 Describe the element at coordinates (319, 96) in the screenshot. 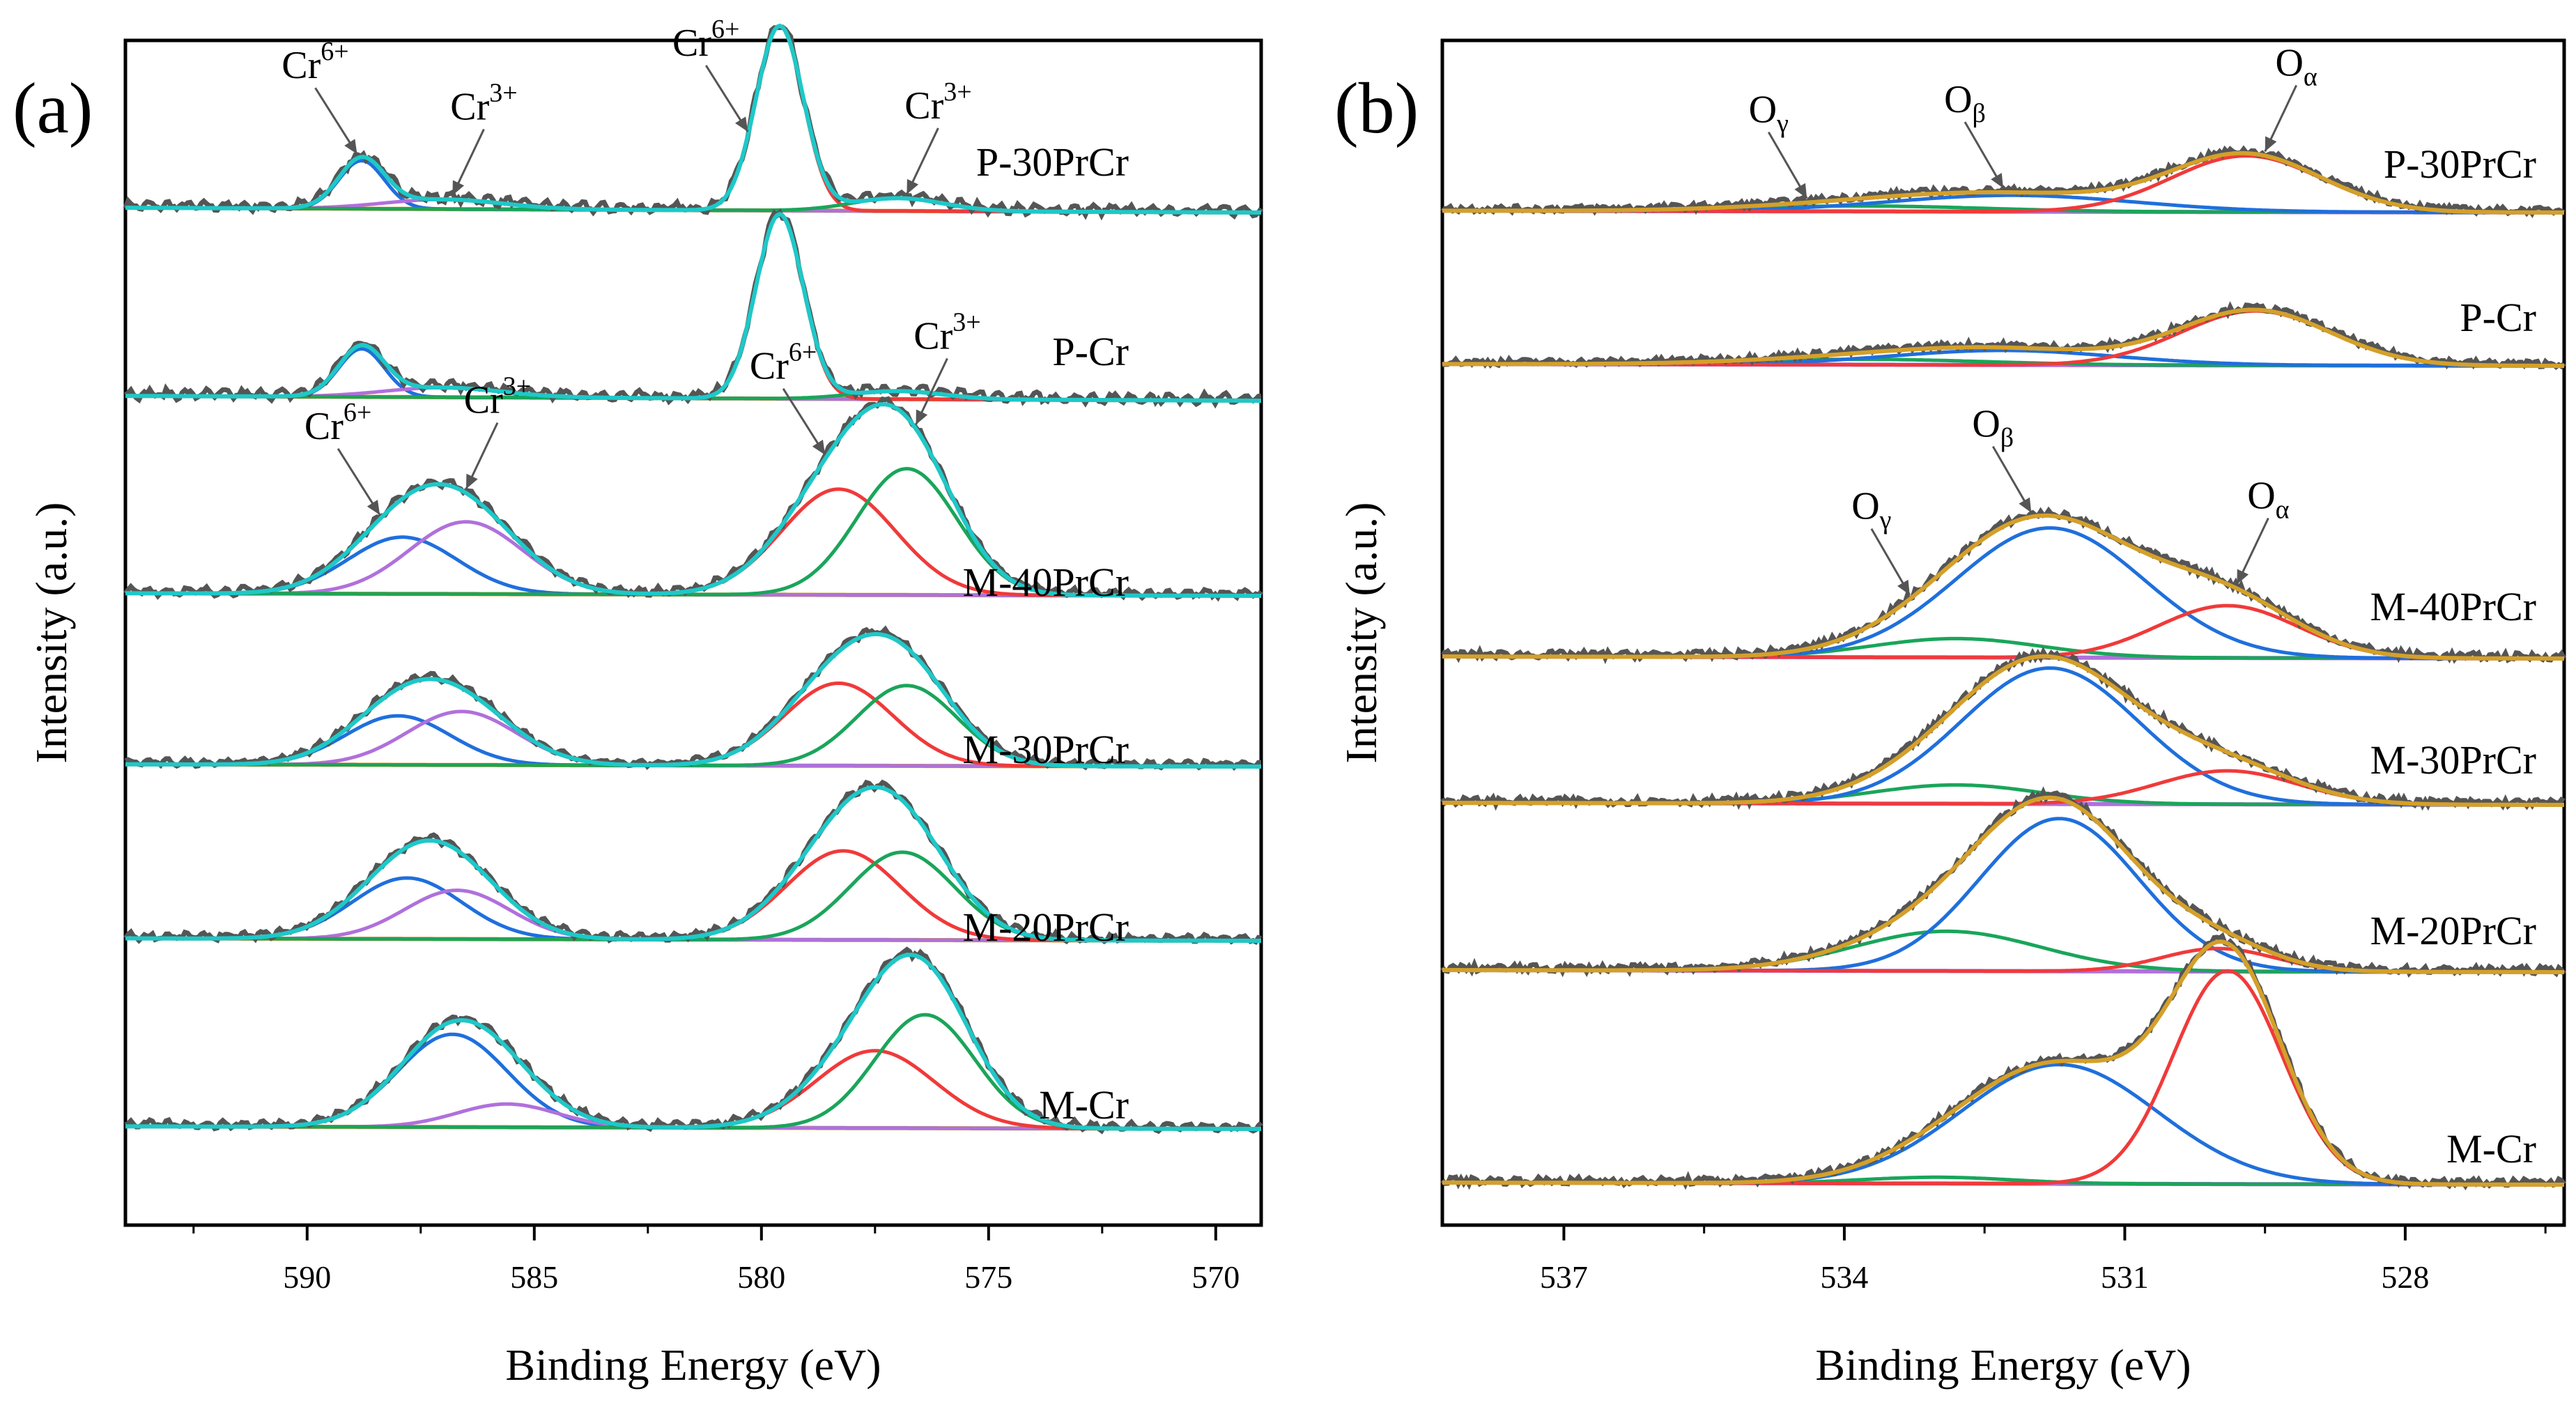

I see `annotation-cr6-0: Cr6+` at that location.